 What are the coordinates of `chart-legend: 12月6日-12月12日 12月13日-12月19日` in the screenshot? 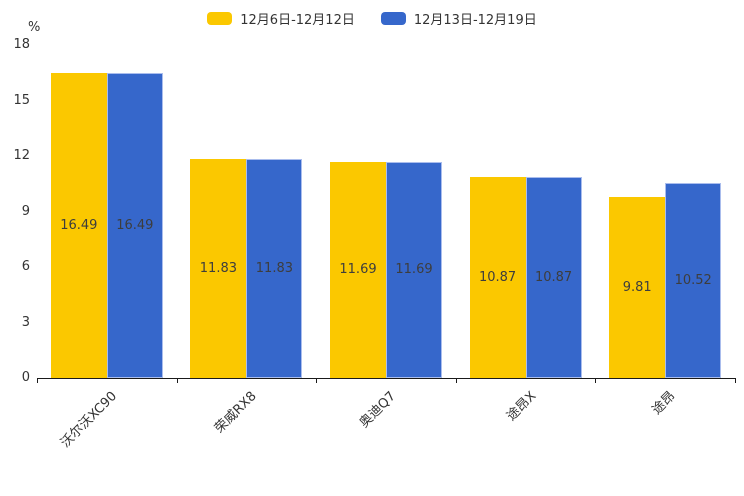 It's located at (372, 18).